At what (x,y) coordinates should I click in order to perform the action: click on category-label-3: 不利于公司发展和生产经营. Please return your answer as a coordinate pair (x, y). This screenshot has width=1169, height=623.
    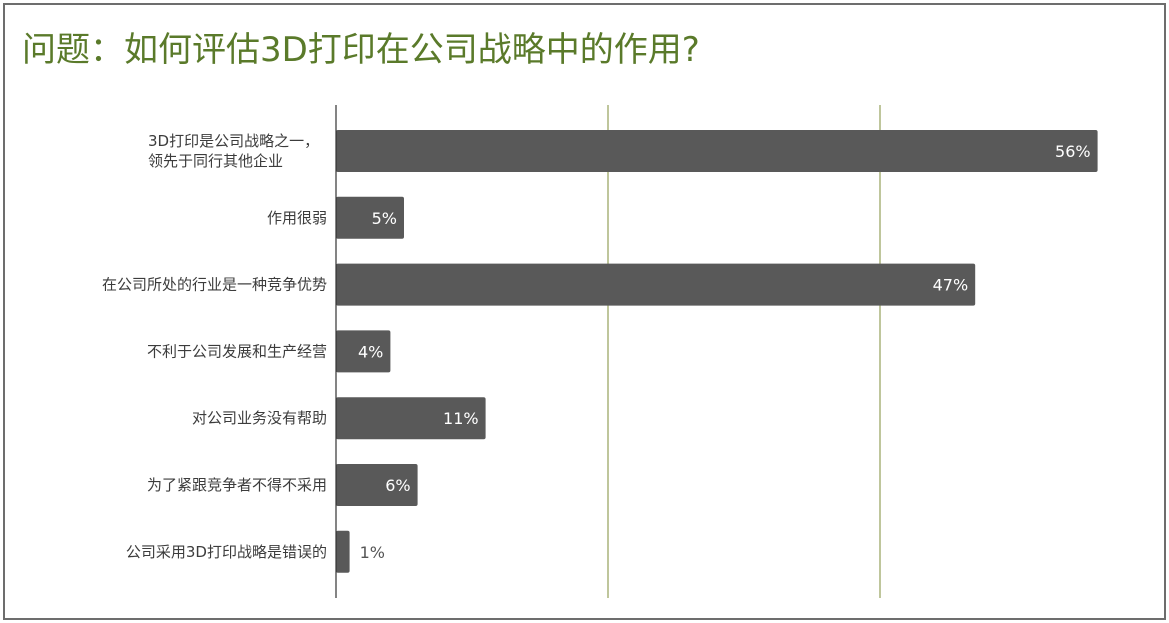
    Looking at the image, I should click on (237, 351).